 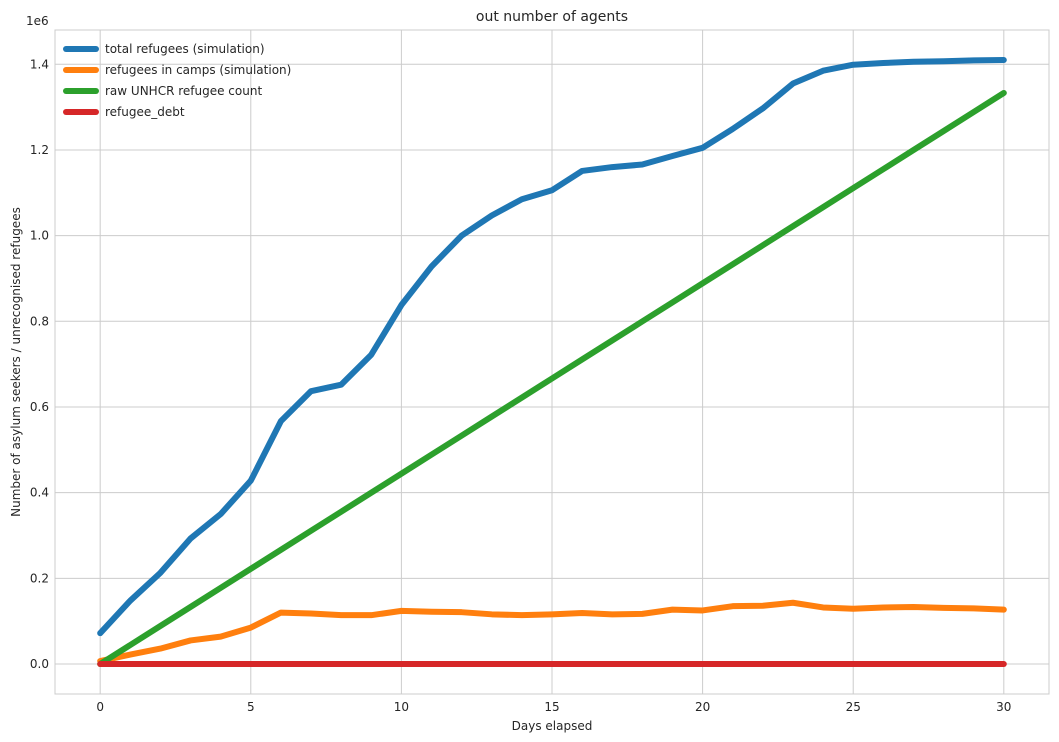 What do you see at coordinates (198, 70) in the screenshot?
I see `legend-label: refugees in camps (simulation)` at bounding box center [198, 70].